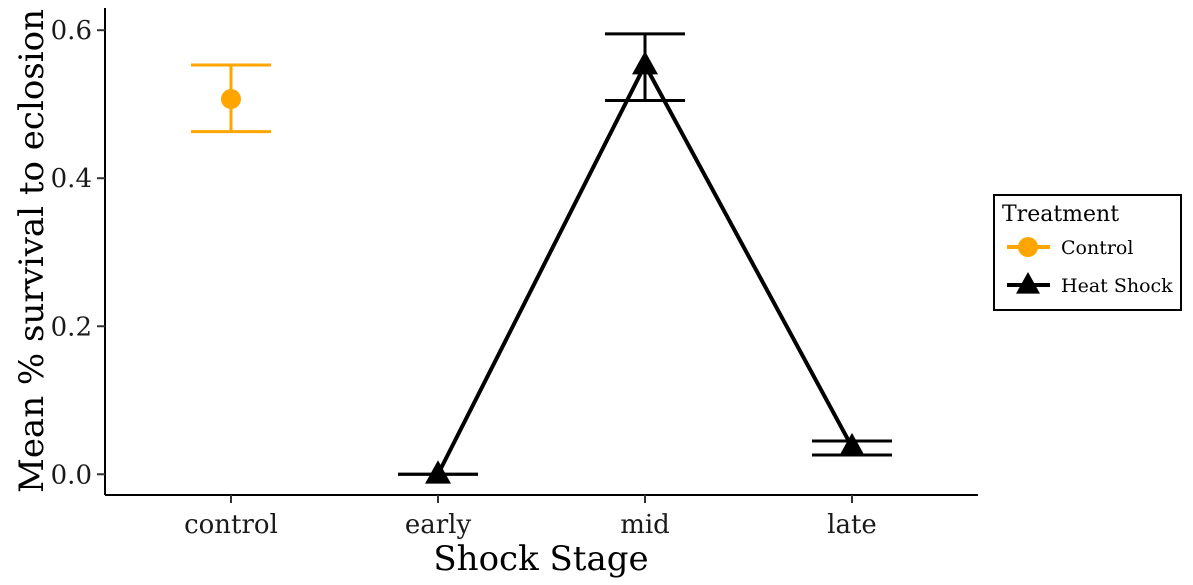  Describe the element at coordinates (1060, 214) in the screenshot. I see `legend-title: Treatment` at that location.